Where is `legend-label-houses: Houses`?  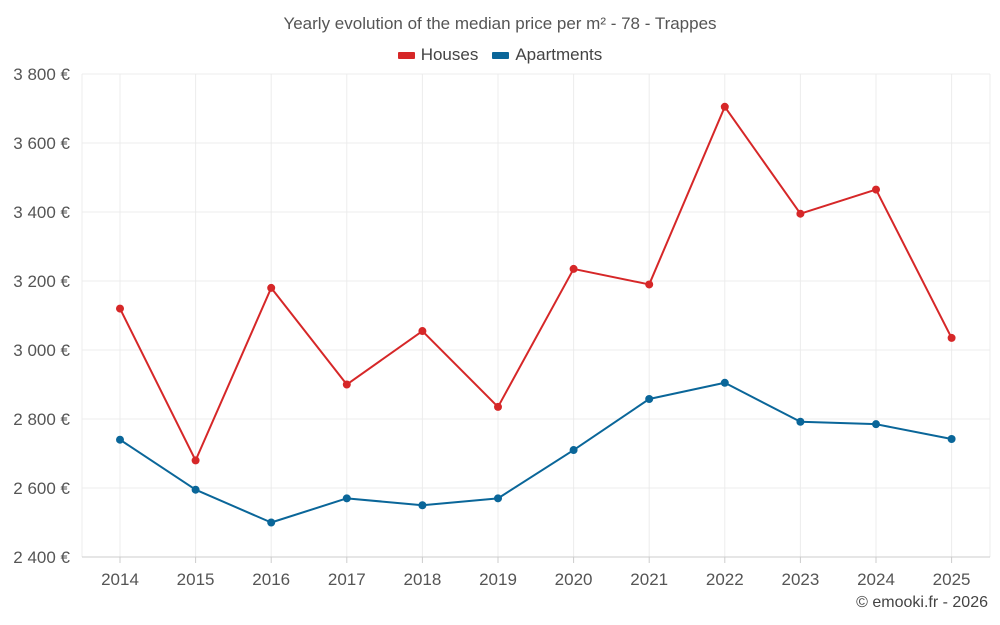 legend-label-houses: Houses is located at coordinates (449, 54).